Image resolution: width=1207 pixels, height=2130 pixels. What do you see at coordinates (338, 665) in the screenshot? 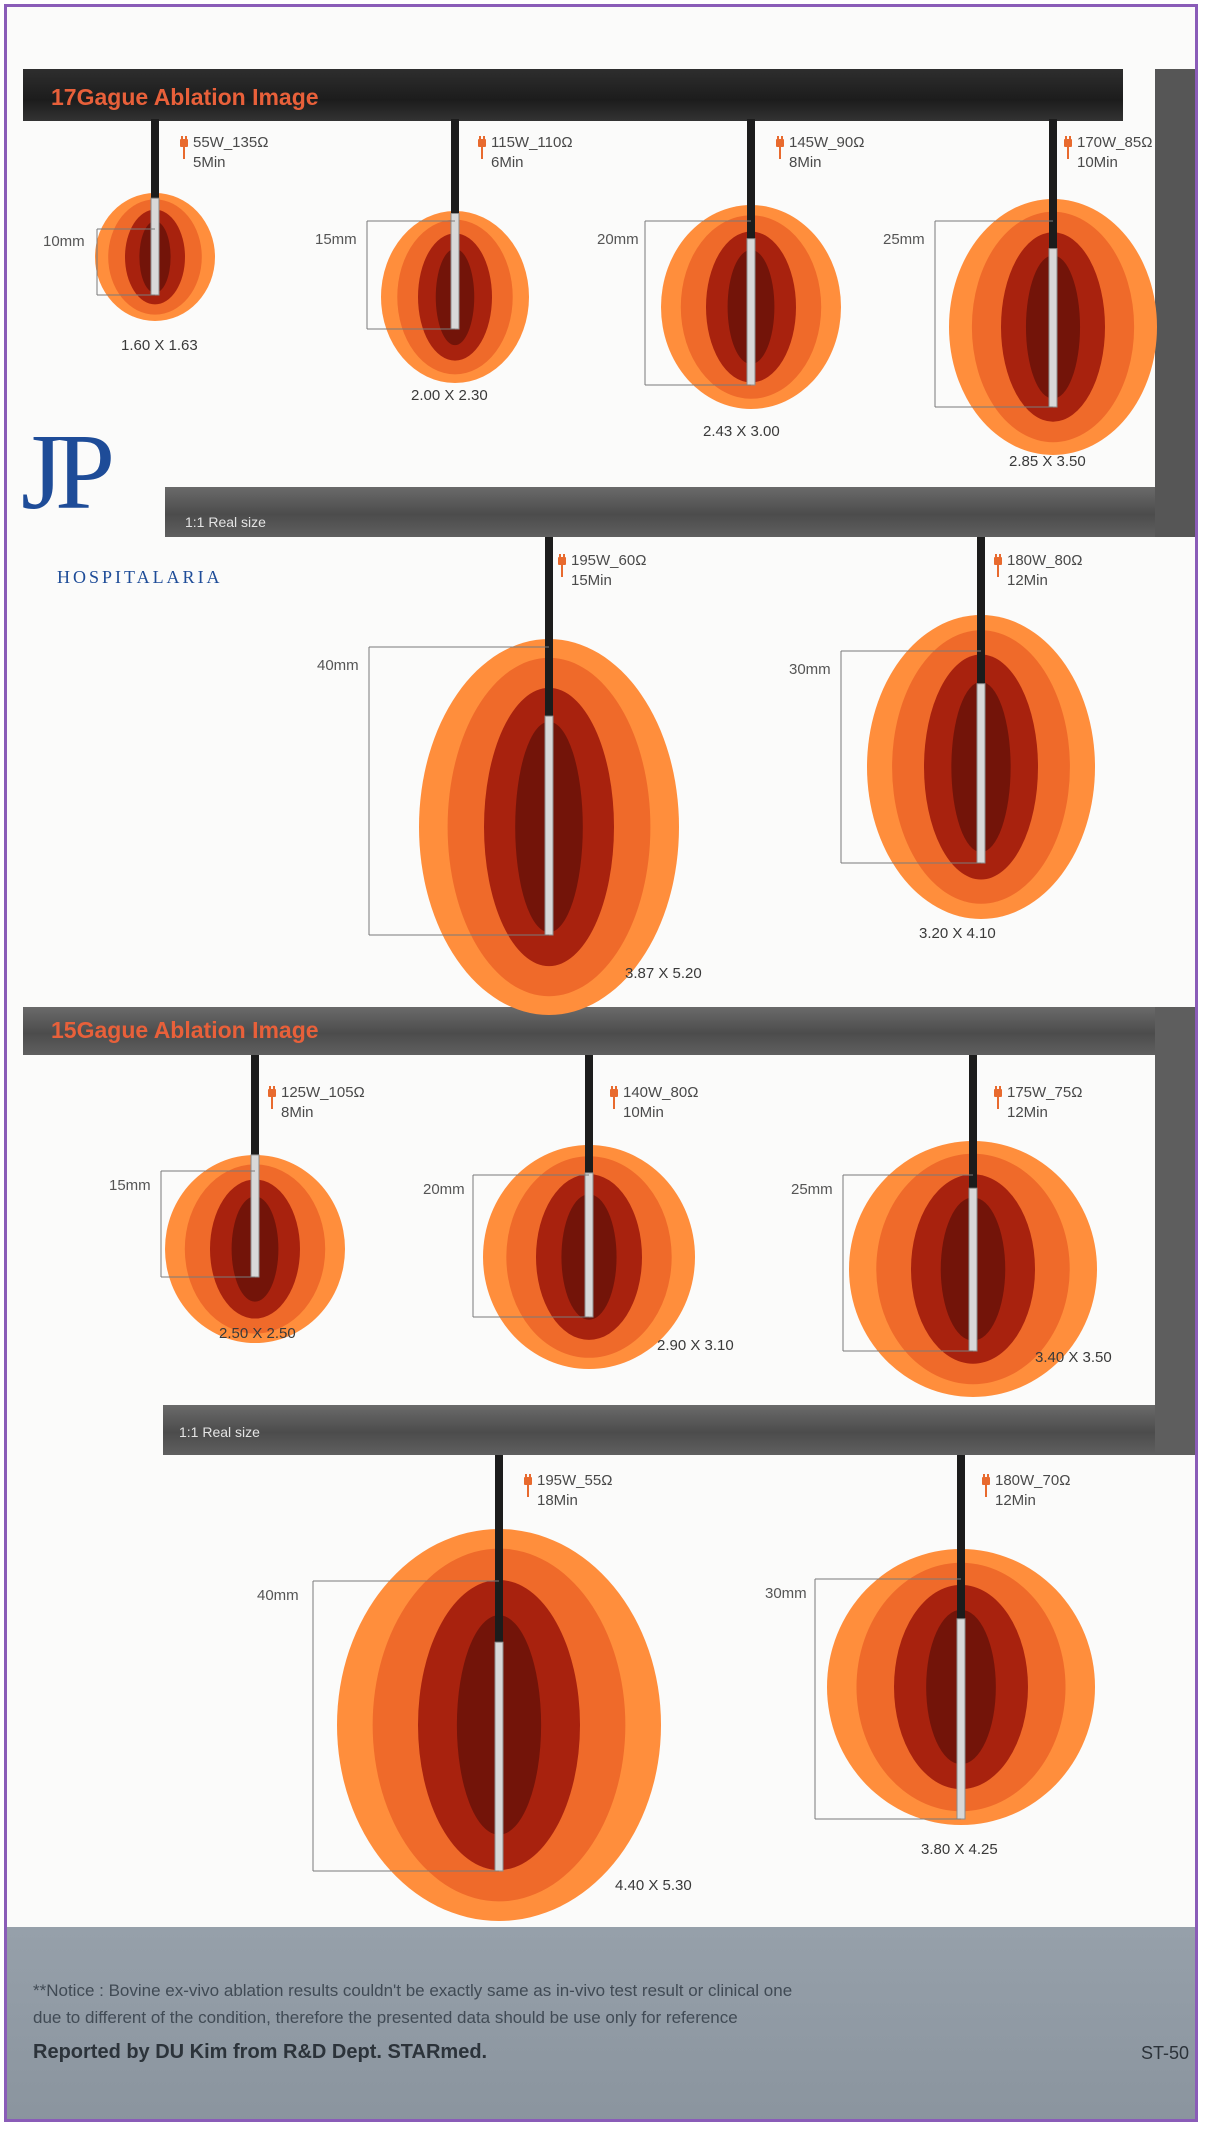
I see `depth-17g-5: 40mm` at bounding box center [338, 665].